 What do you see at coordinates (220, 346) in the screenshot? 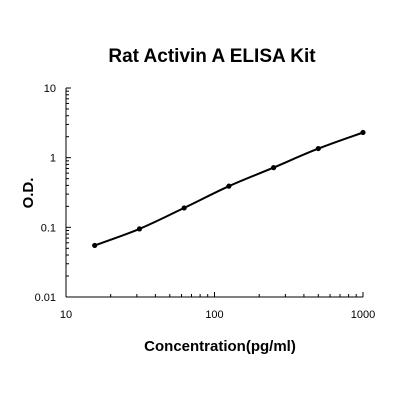
I see `x-axis-label: Concentration(pg/ml)` at bounding box center [220, 346].